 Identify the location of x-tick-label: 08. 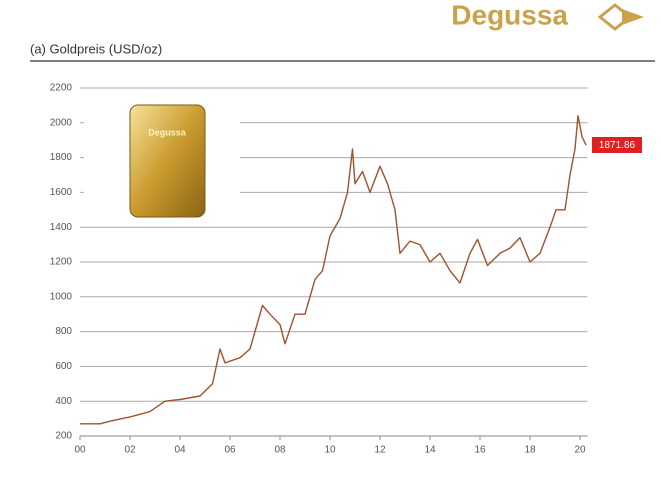
(280, 450).